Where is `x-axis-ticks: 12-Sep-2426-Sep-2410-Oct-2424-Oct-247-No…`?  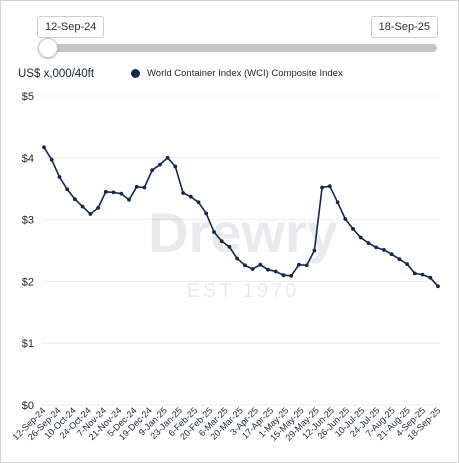
x-axis-ticks: 12-Sep-2426-Sep-2410-Oct-2424-Oct-247-No… is located at coordinates (227, 423).